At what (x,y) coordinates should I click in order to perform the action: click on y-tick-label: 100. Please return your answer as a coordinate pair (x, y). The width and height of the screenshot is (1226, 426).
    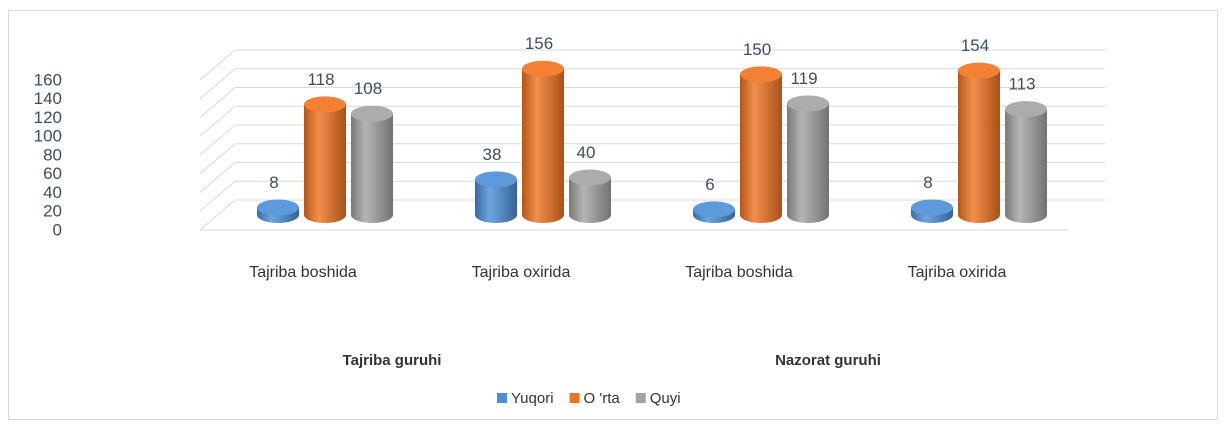
    Looking at the image, I should click on (48, 136).